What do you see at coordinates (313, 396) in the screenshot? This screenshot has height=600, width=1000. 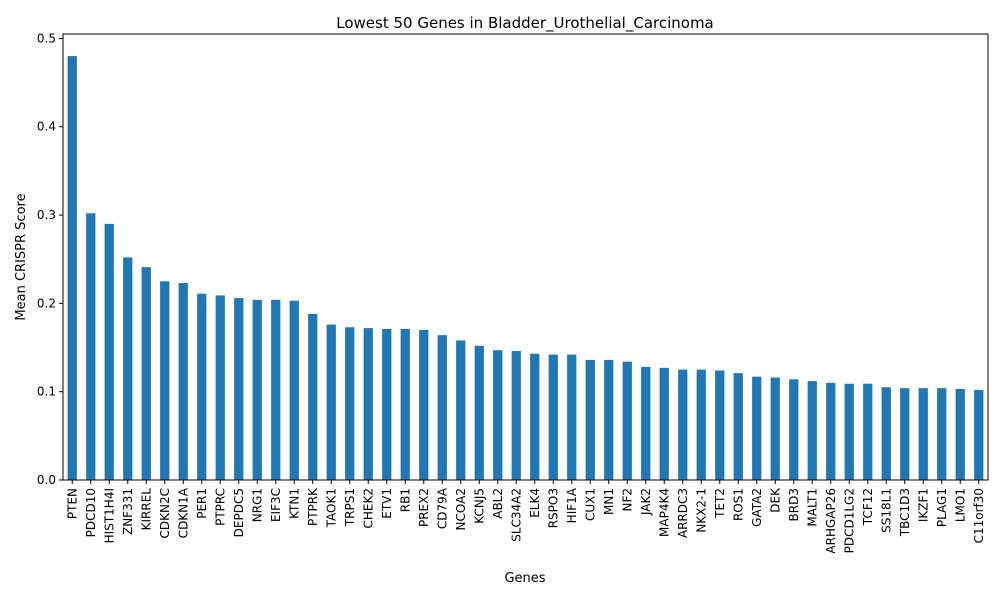 I see `bar-ptprk` at bounding box center [313, 396].